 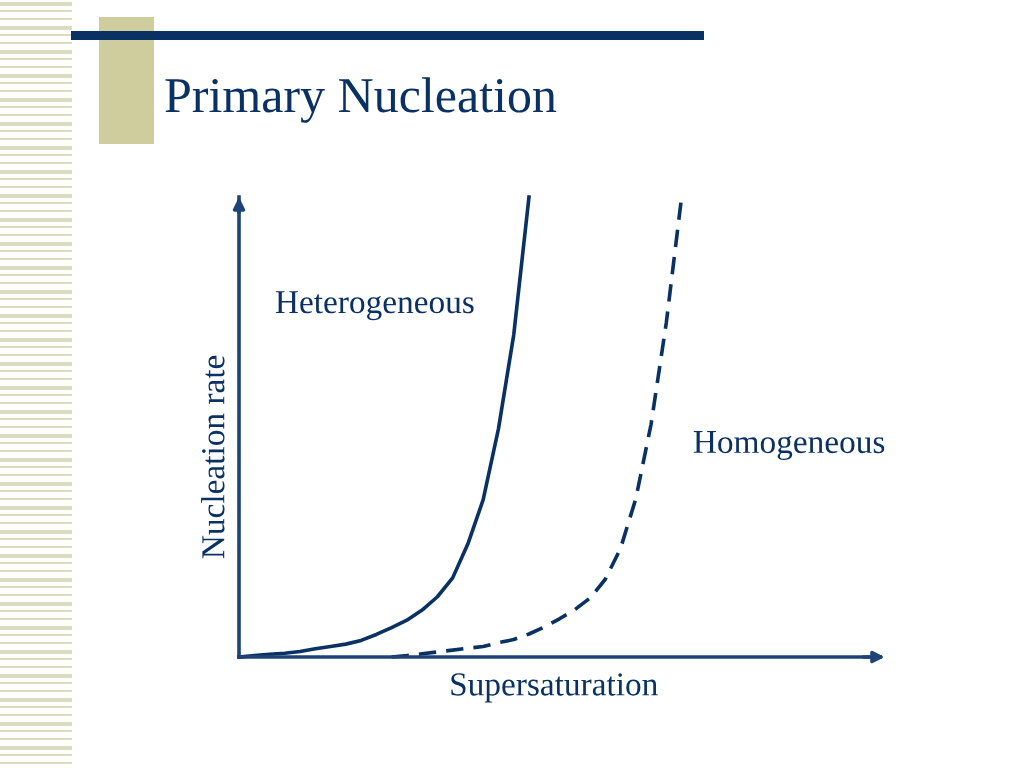 I want to click on y-axis-title: Nucleation rate, so click(x=213, y=457).